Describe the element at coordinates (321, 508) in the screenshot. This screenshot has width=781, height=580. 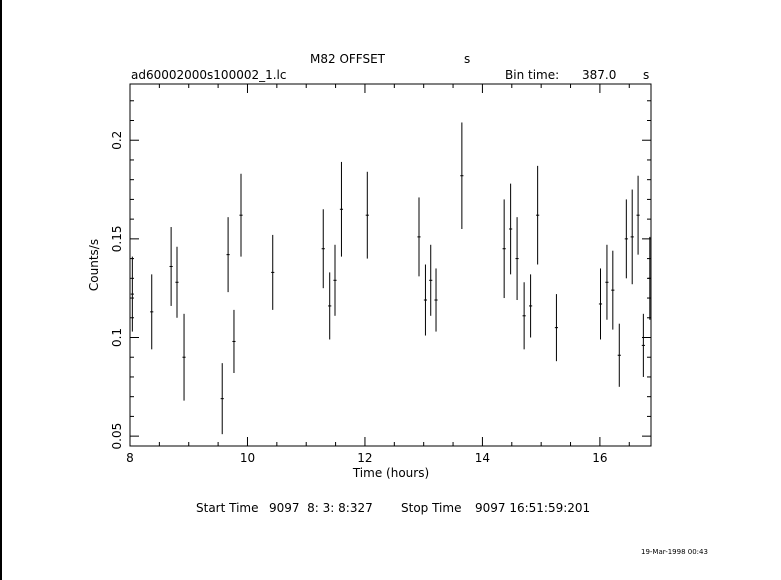
I see `start-time-value: 9097 8: 3: 8:327` at that location.